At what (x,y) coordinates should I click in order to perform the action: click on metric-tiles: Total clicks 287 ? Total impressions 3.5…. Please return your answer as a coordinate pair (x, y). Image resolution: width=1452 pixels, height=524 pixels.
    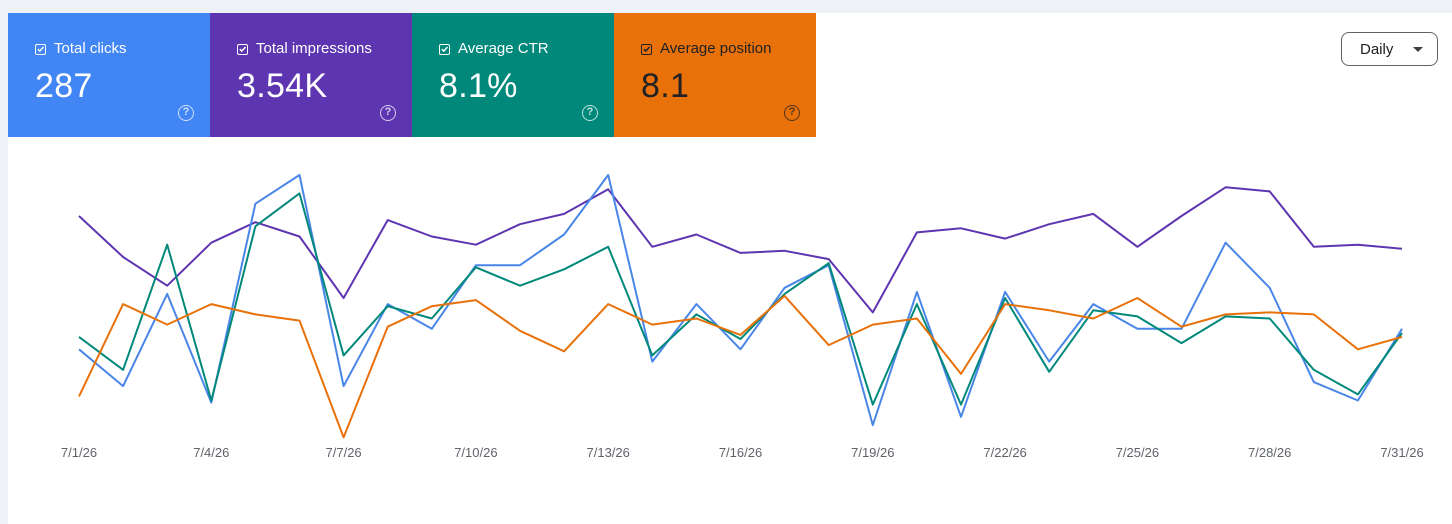
    Looking at the image, I should click on (412, 75).